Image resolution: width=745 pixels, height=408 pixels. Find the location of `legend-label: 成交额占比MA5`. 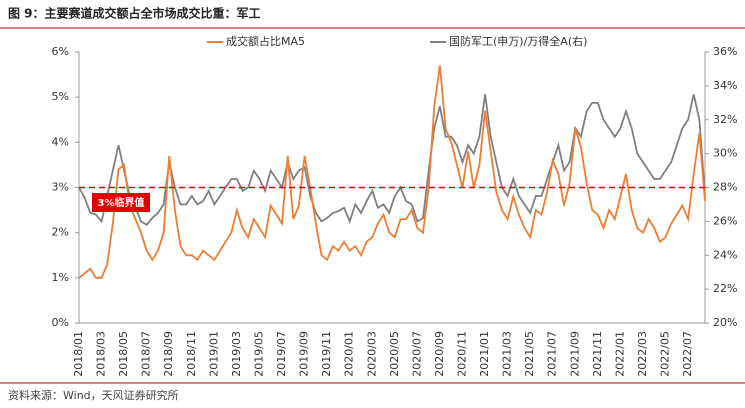

legend-label: 成交额占比MA5 is located at coordinates (265, 41).